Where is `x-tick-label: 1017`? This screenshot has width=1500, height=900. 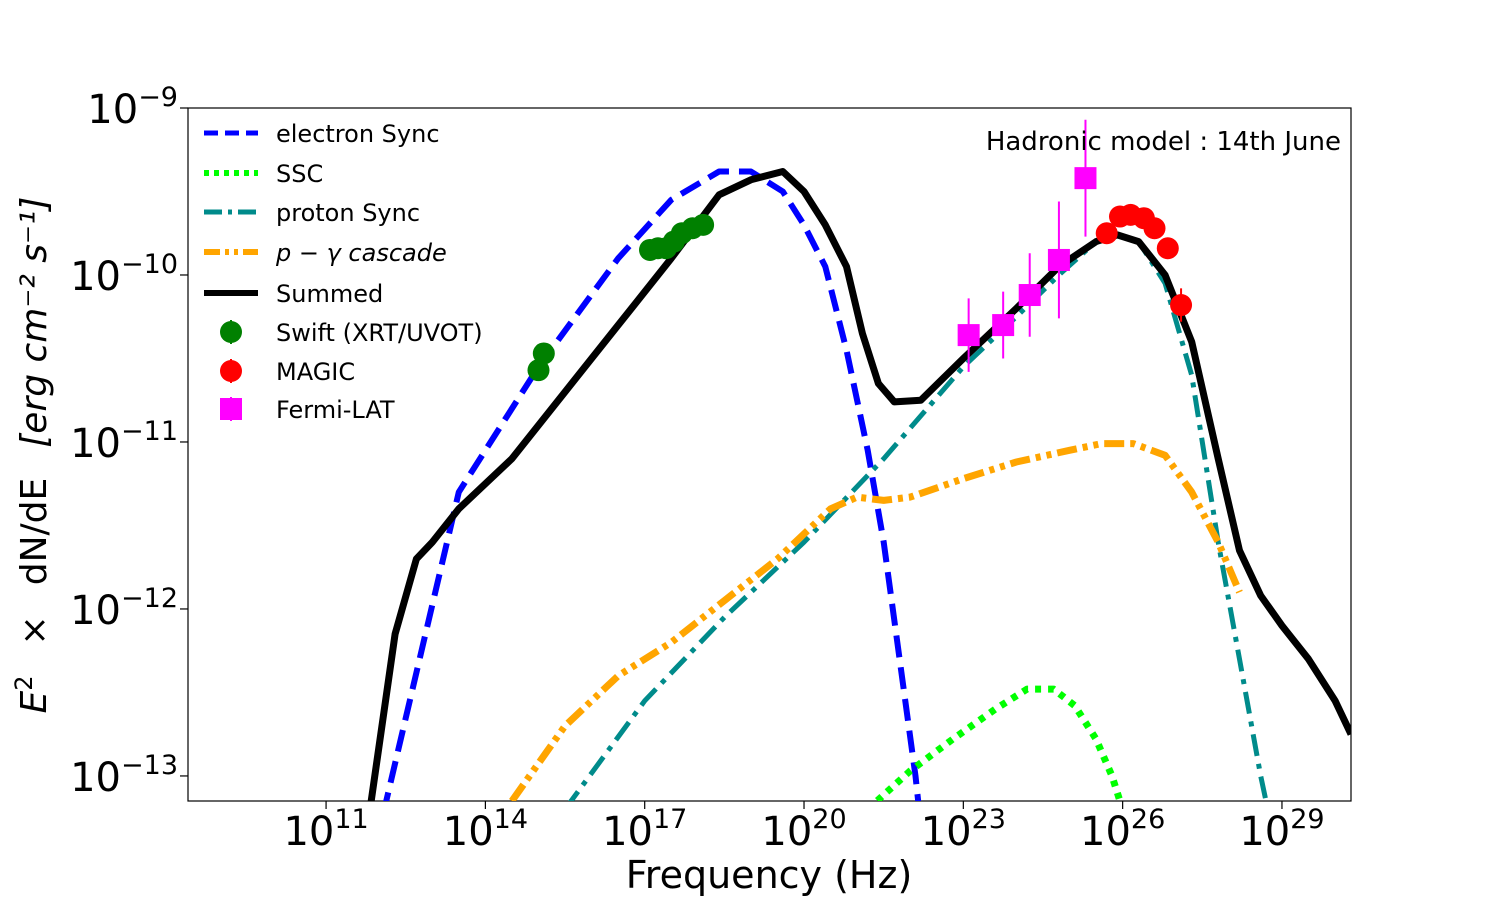
x-tick-label: 1017 is located at coordinates (644, 829).